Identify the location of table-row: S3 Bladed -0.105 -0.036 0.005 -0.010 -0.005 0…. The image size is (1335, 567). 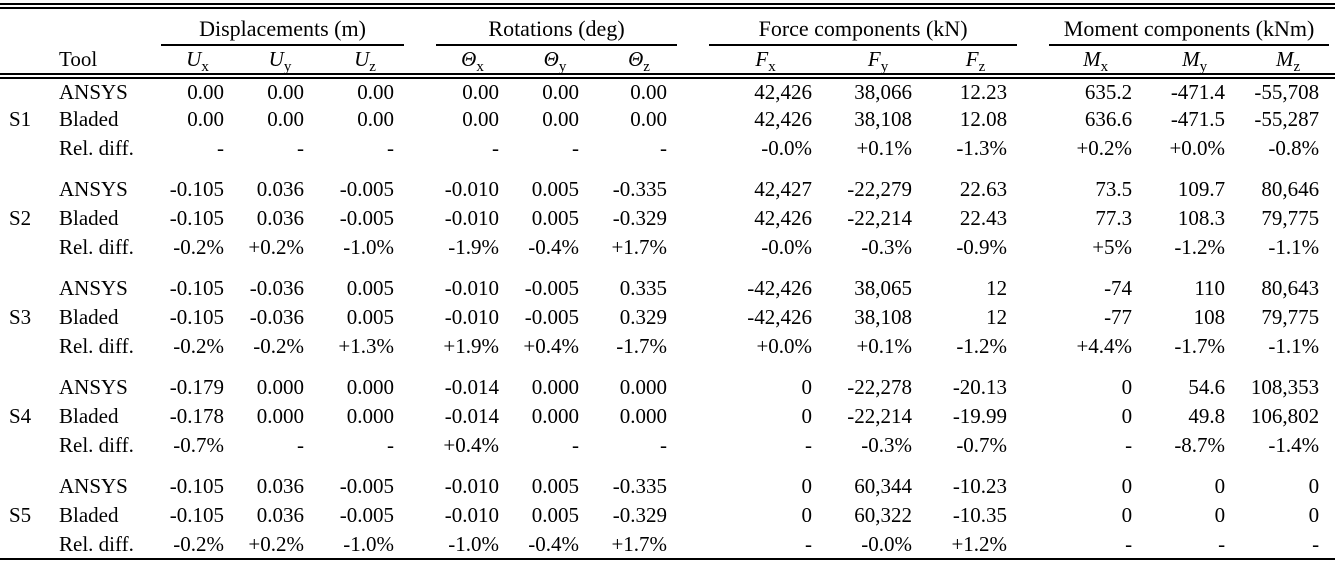
(667, 317).